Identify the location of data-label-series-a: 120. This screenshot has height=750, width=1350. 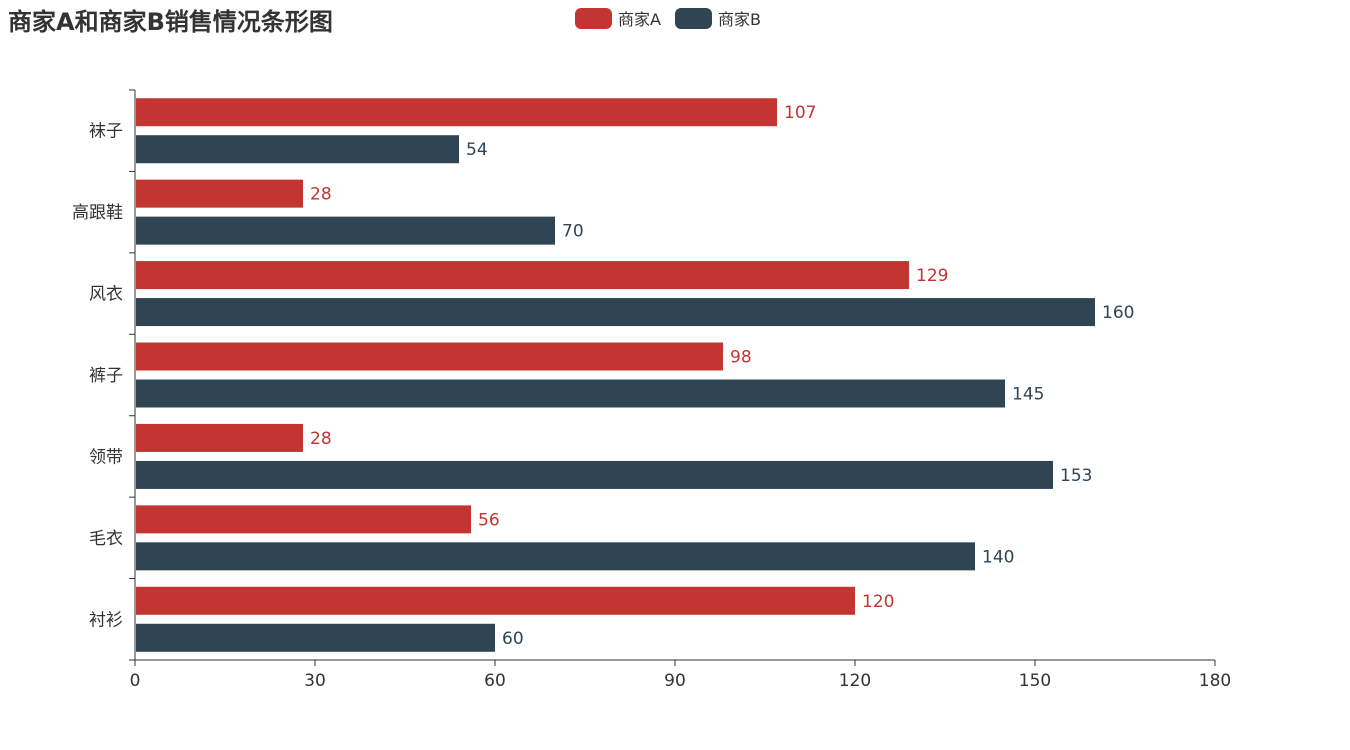
(878, 602).